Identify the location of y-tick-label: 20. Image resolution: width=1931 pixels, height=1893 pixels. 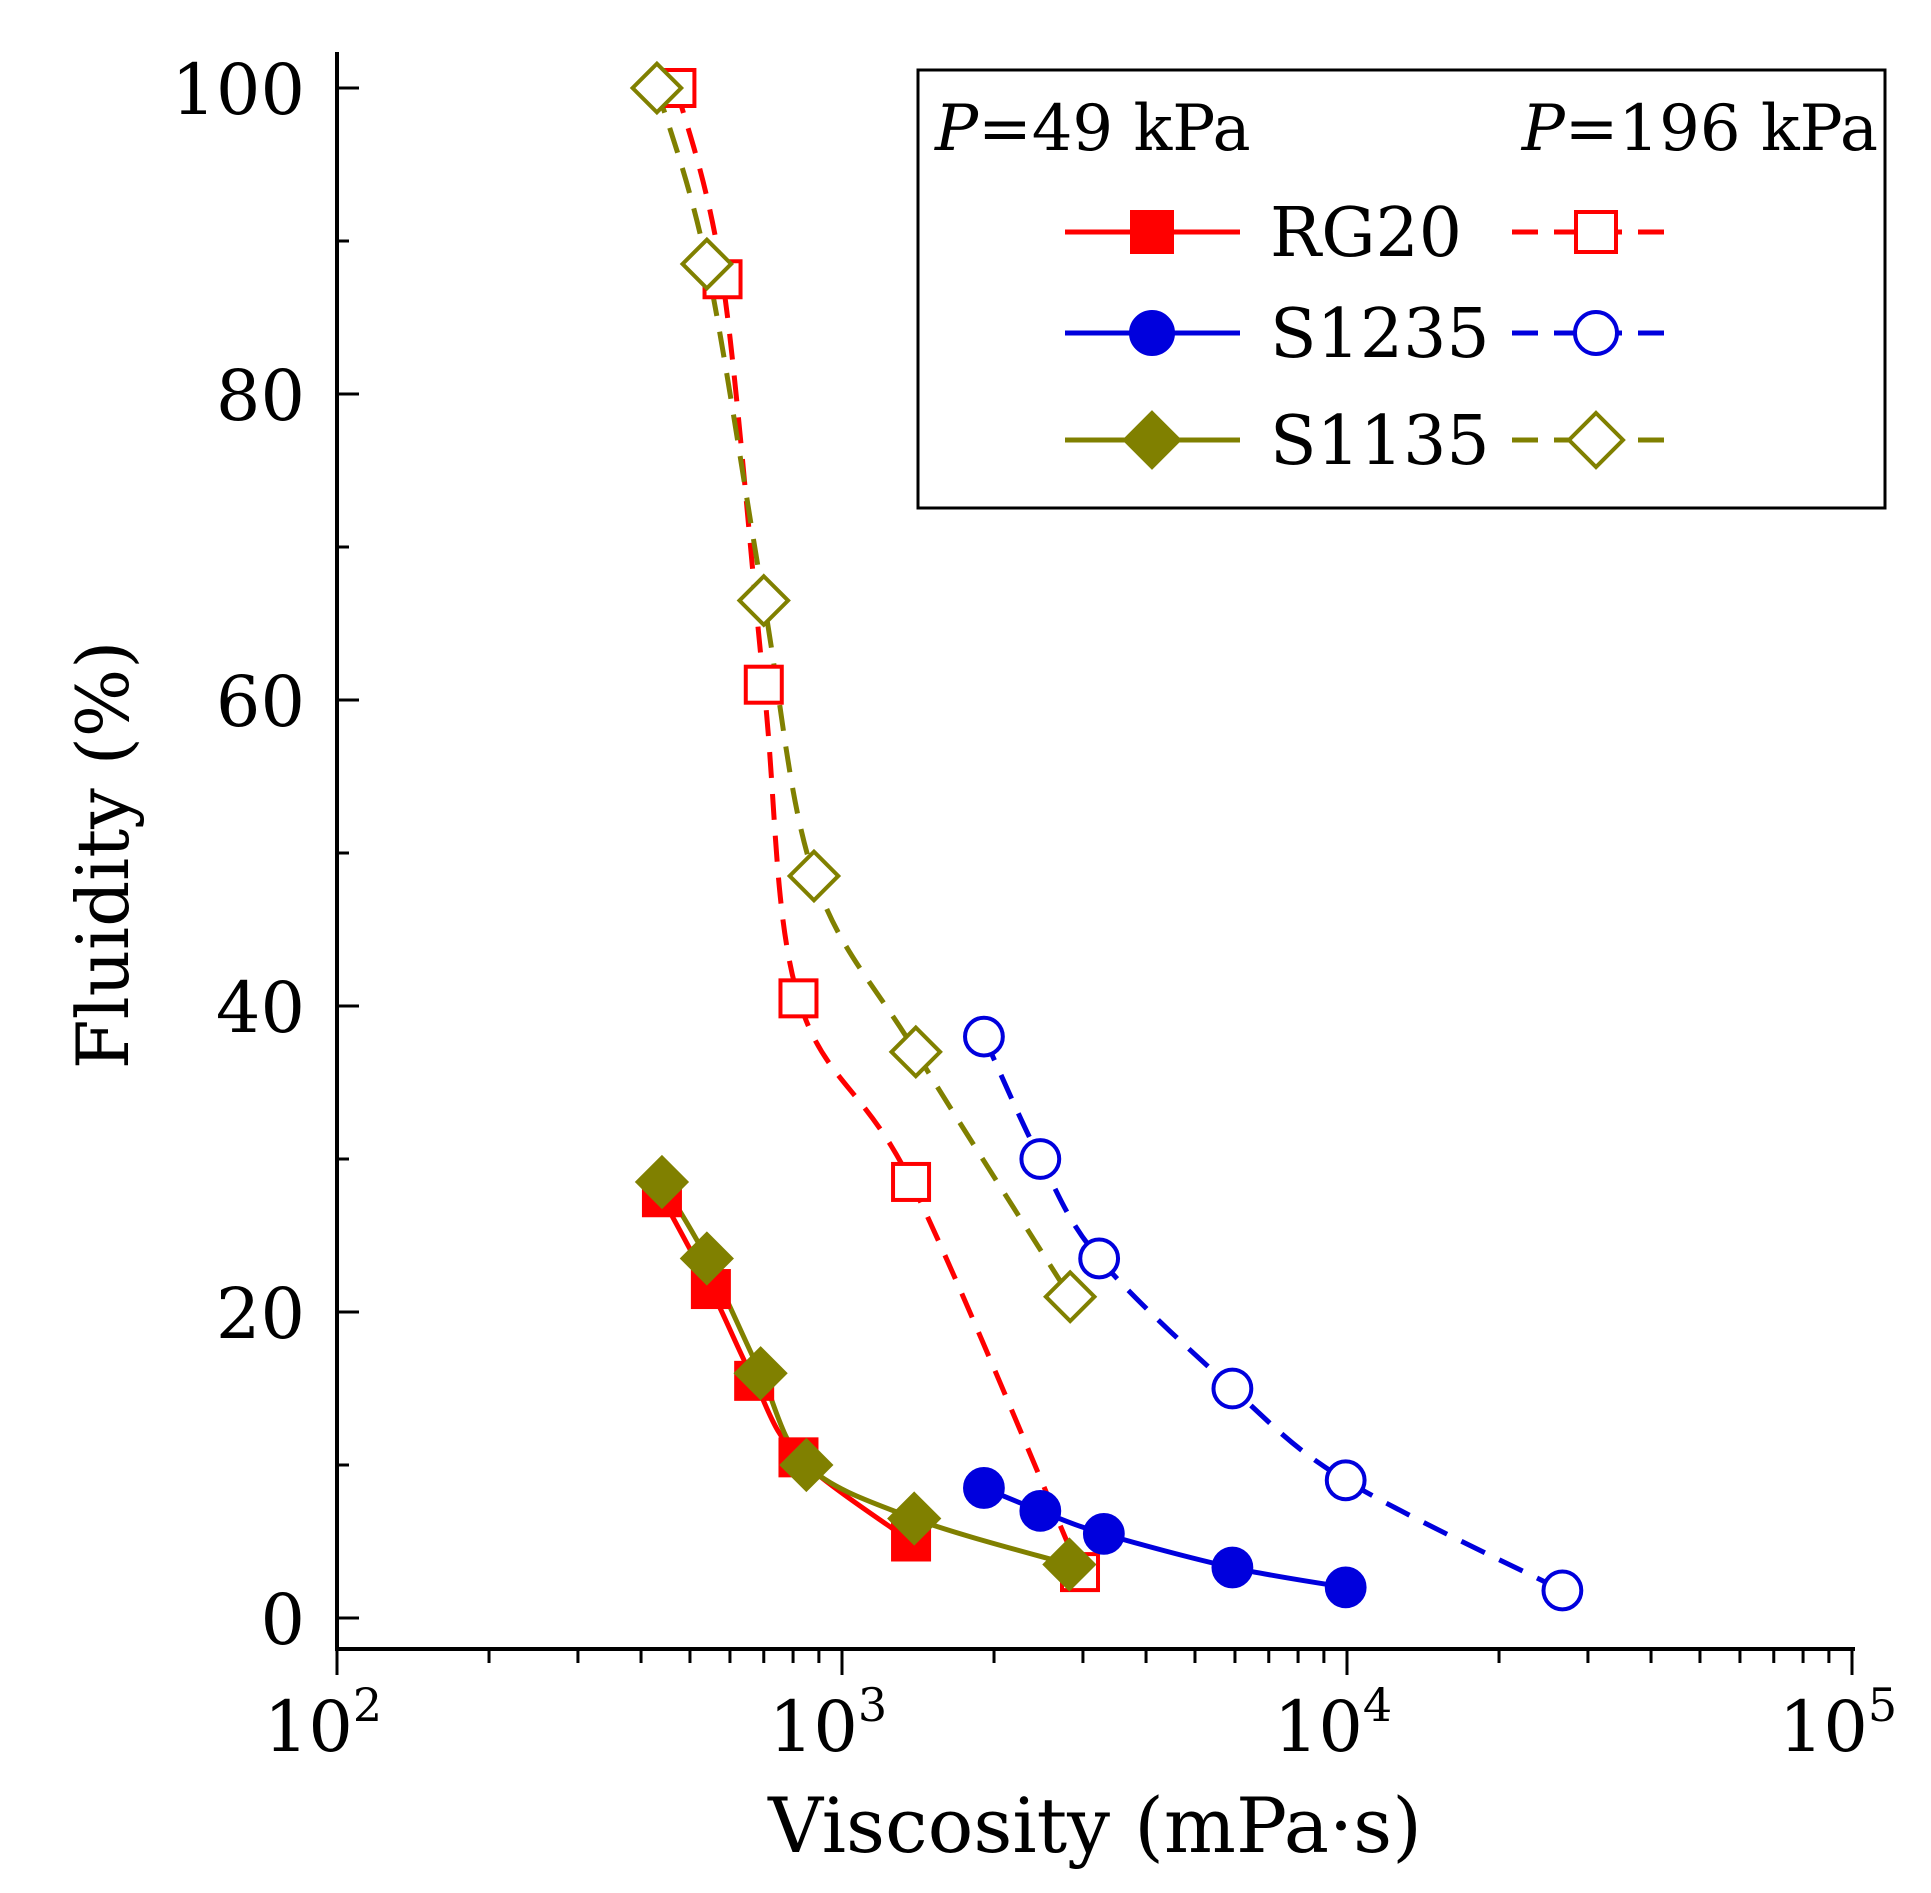
(260, 1314).